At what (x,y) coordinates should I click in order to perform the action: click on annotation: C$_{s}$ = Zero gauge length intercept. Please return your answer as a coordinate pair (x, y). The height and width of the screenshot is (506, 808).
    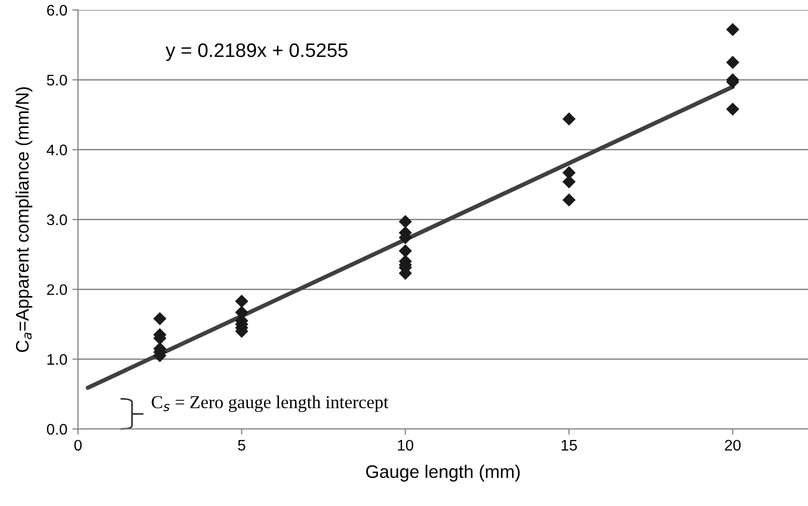
    Looking at the image, I should click on (270, 404).